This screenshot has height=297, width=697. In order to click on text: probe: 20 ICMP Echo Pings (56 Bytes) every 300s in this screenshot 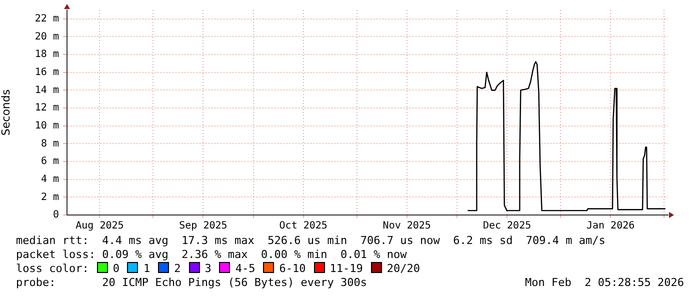, I will do `click(191, 282)`.